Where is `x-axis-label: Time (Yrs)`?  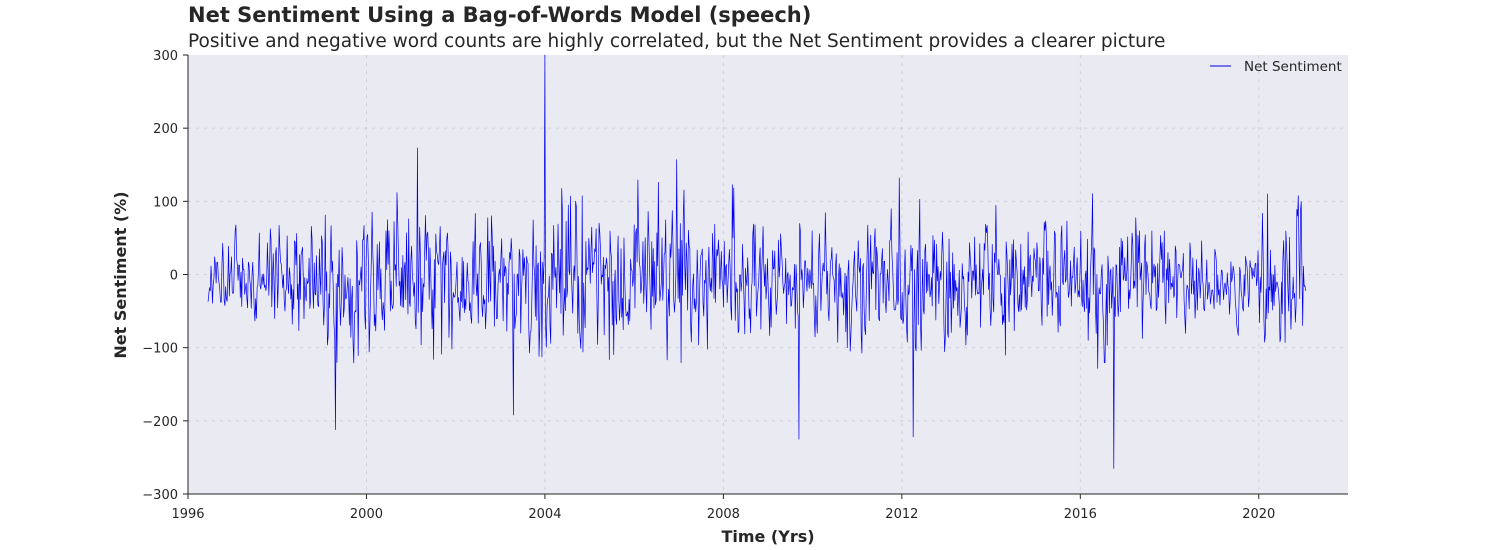
x-axis-label: Time (Yrs) is located at coordinates (767, 536).